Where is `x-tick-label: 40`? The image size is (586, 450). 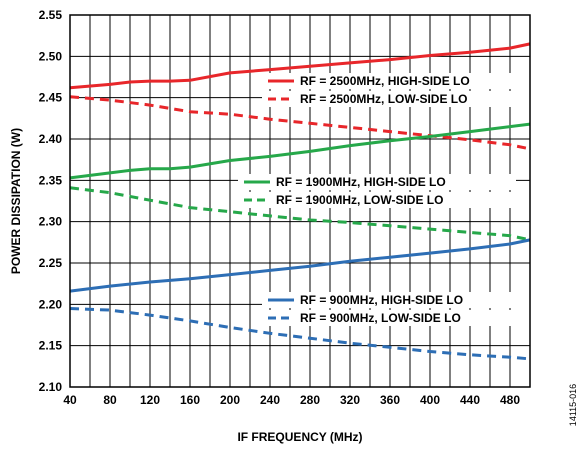
x-tick-label: 40 is located at coordinates (70, 400).